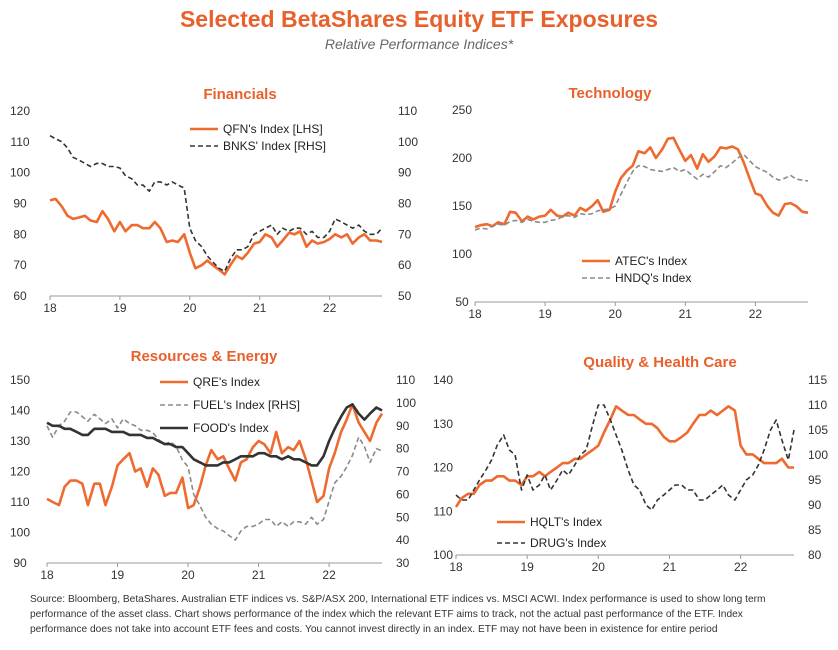  Describe the element at coordinates (419, 44) in the screenshot. I see `page-subtitle: Relative Performance Indices*` at that location.